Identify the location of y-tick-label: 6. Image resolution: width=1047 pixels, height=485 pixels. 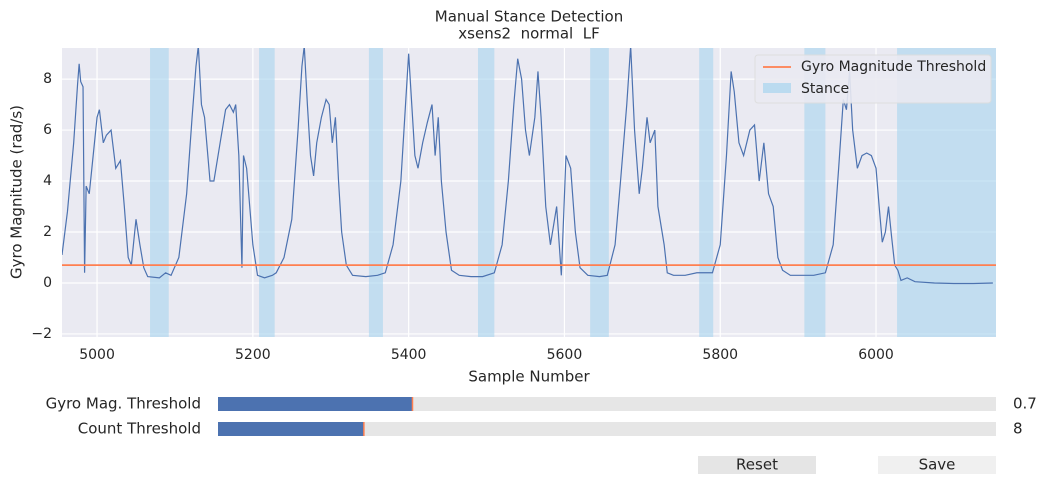
(47, 130).